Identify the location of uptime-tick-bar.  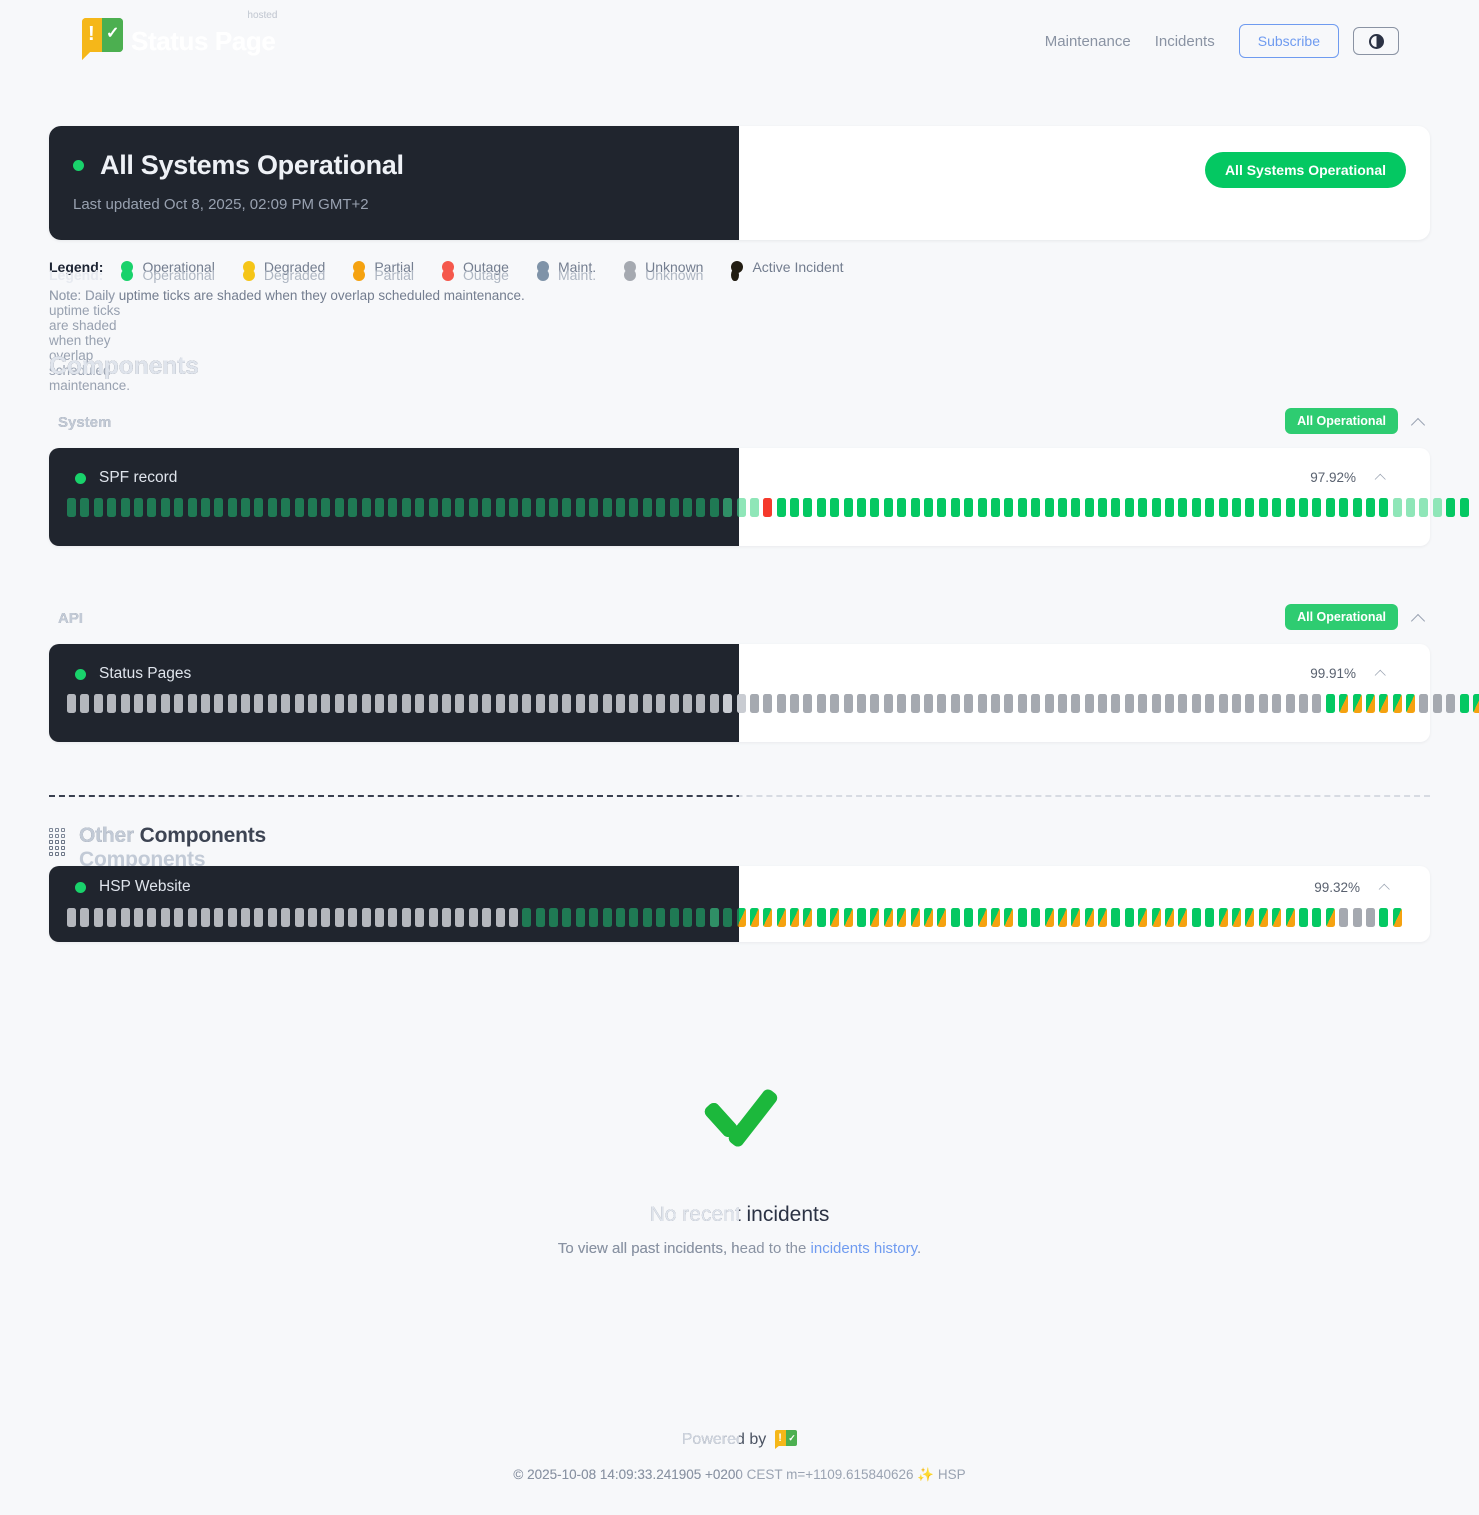
(773, 703).